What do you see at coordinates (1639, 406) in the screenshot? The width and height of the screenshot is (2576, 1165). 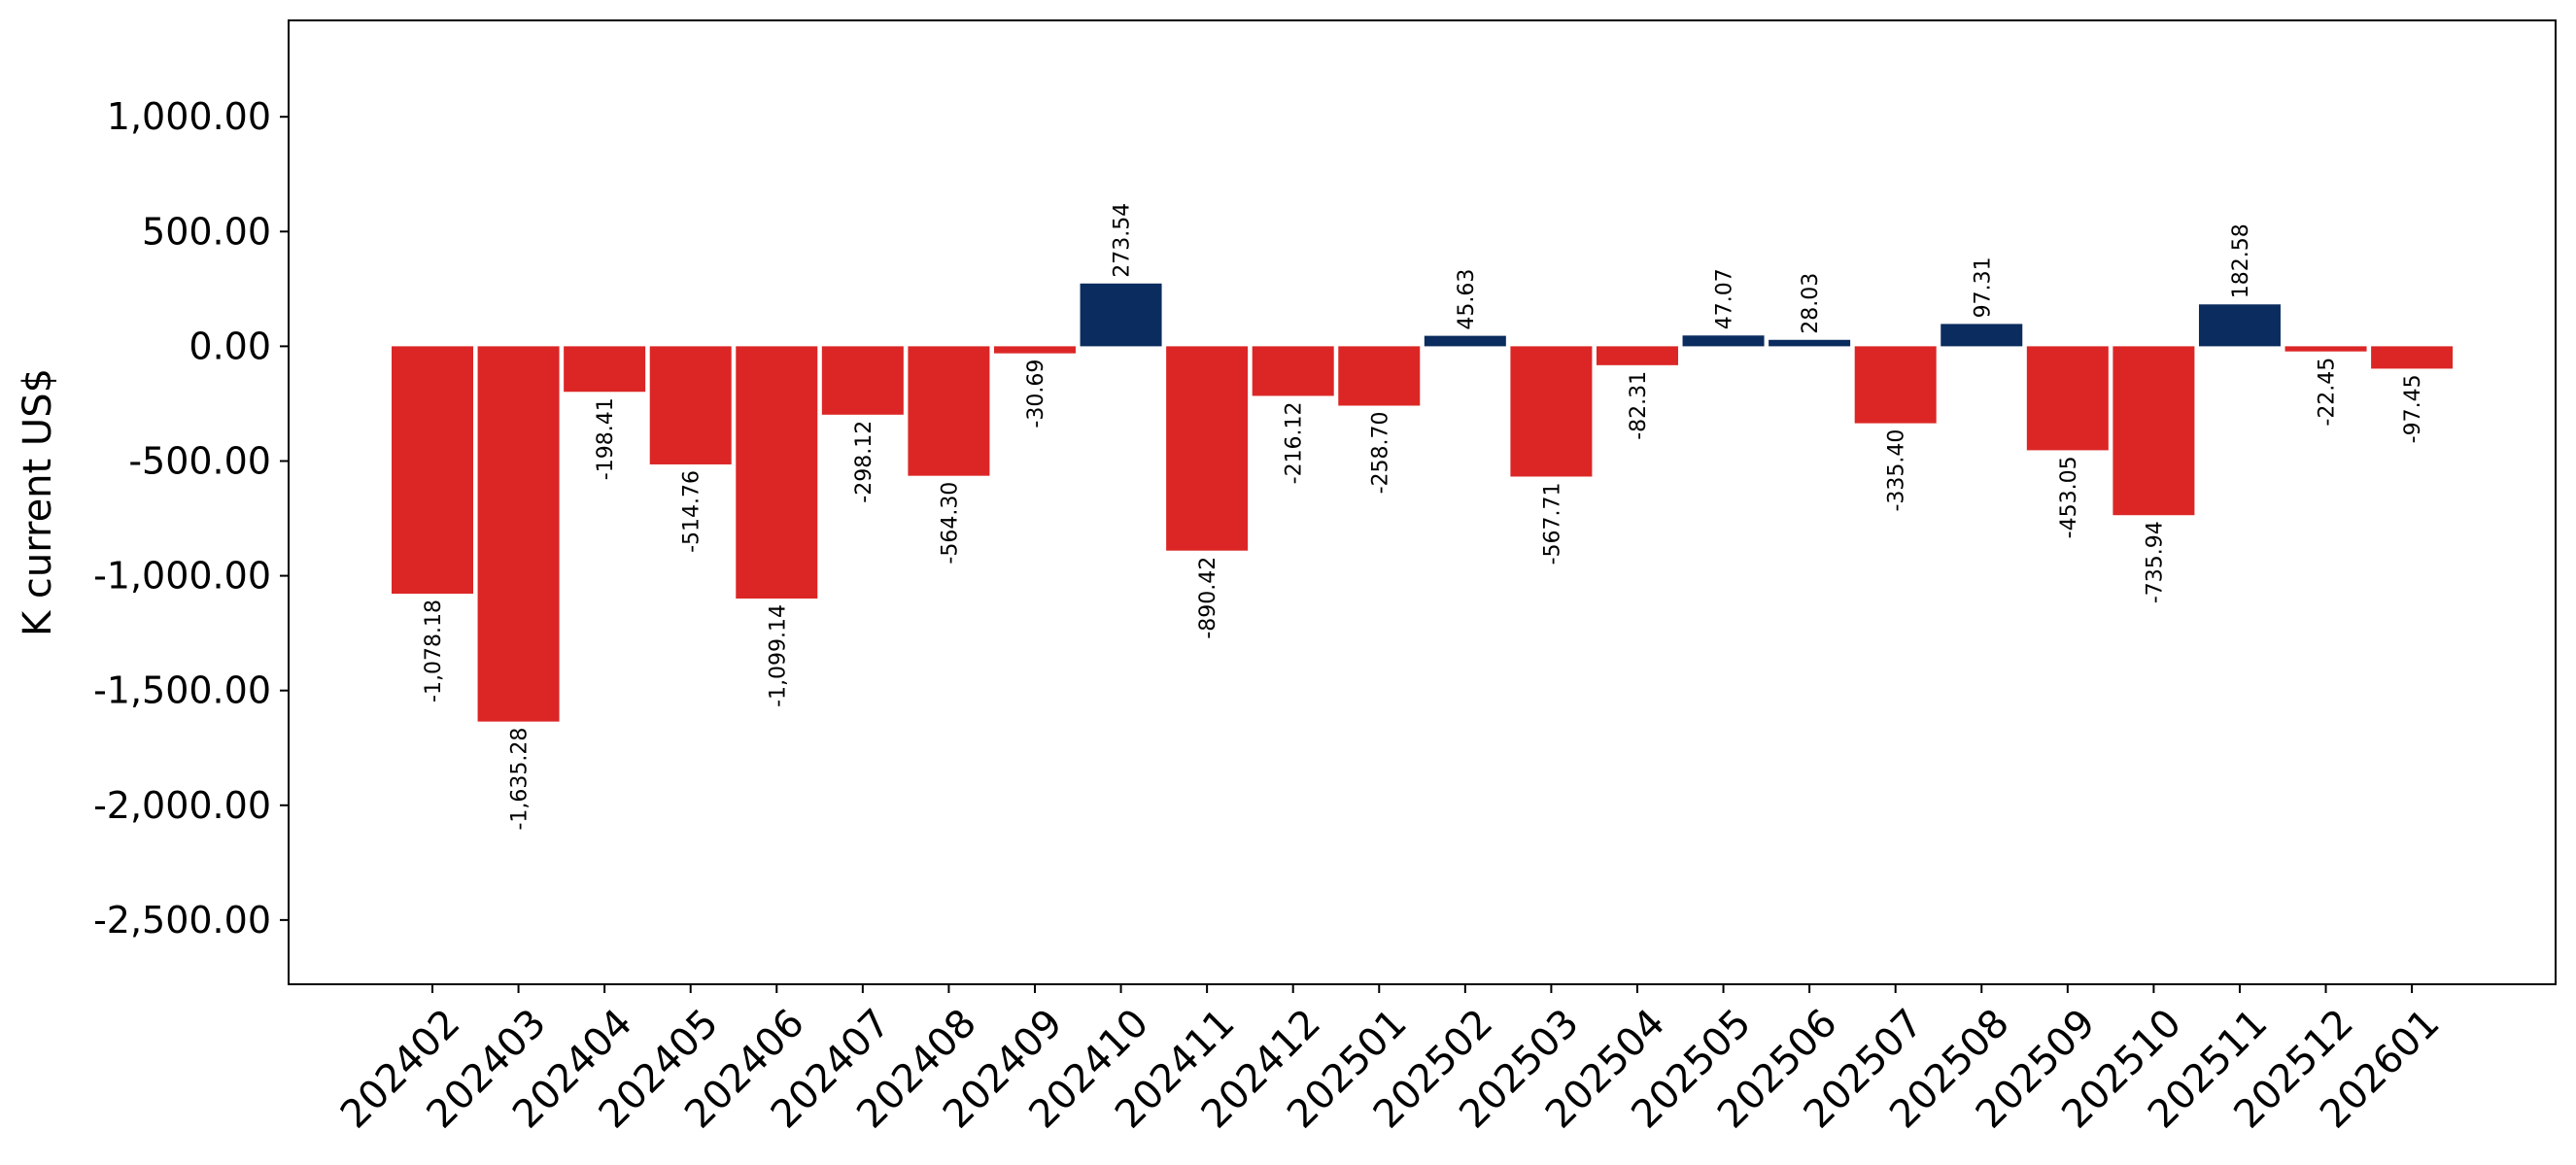 I see `bar-value-label: -82.31` at bounding box center [1639, 406].